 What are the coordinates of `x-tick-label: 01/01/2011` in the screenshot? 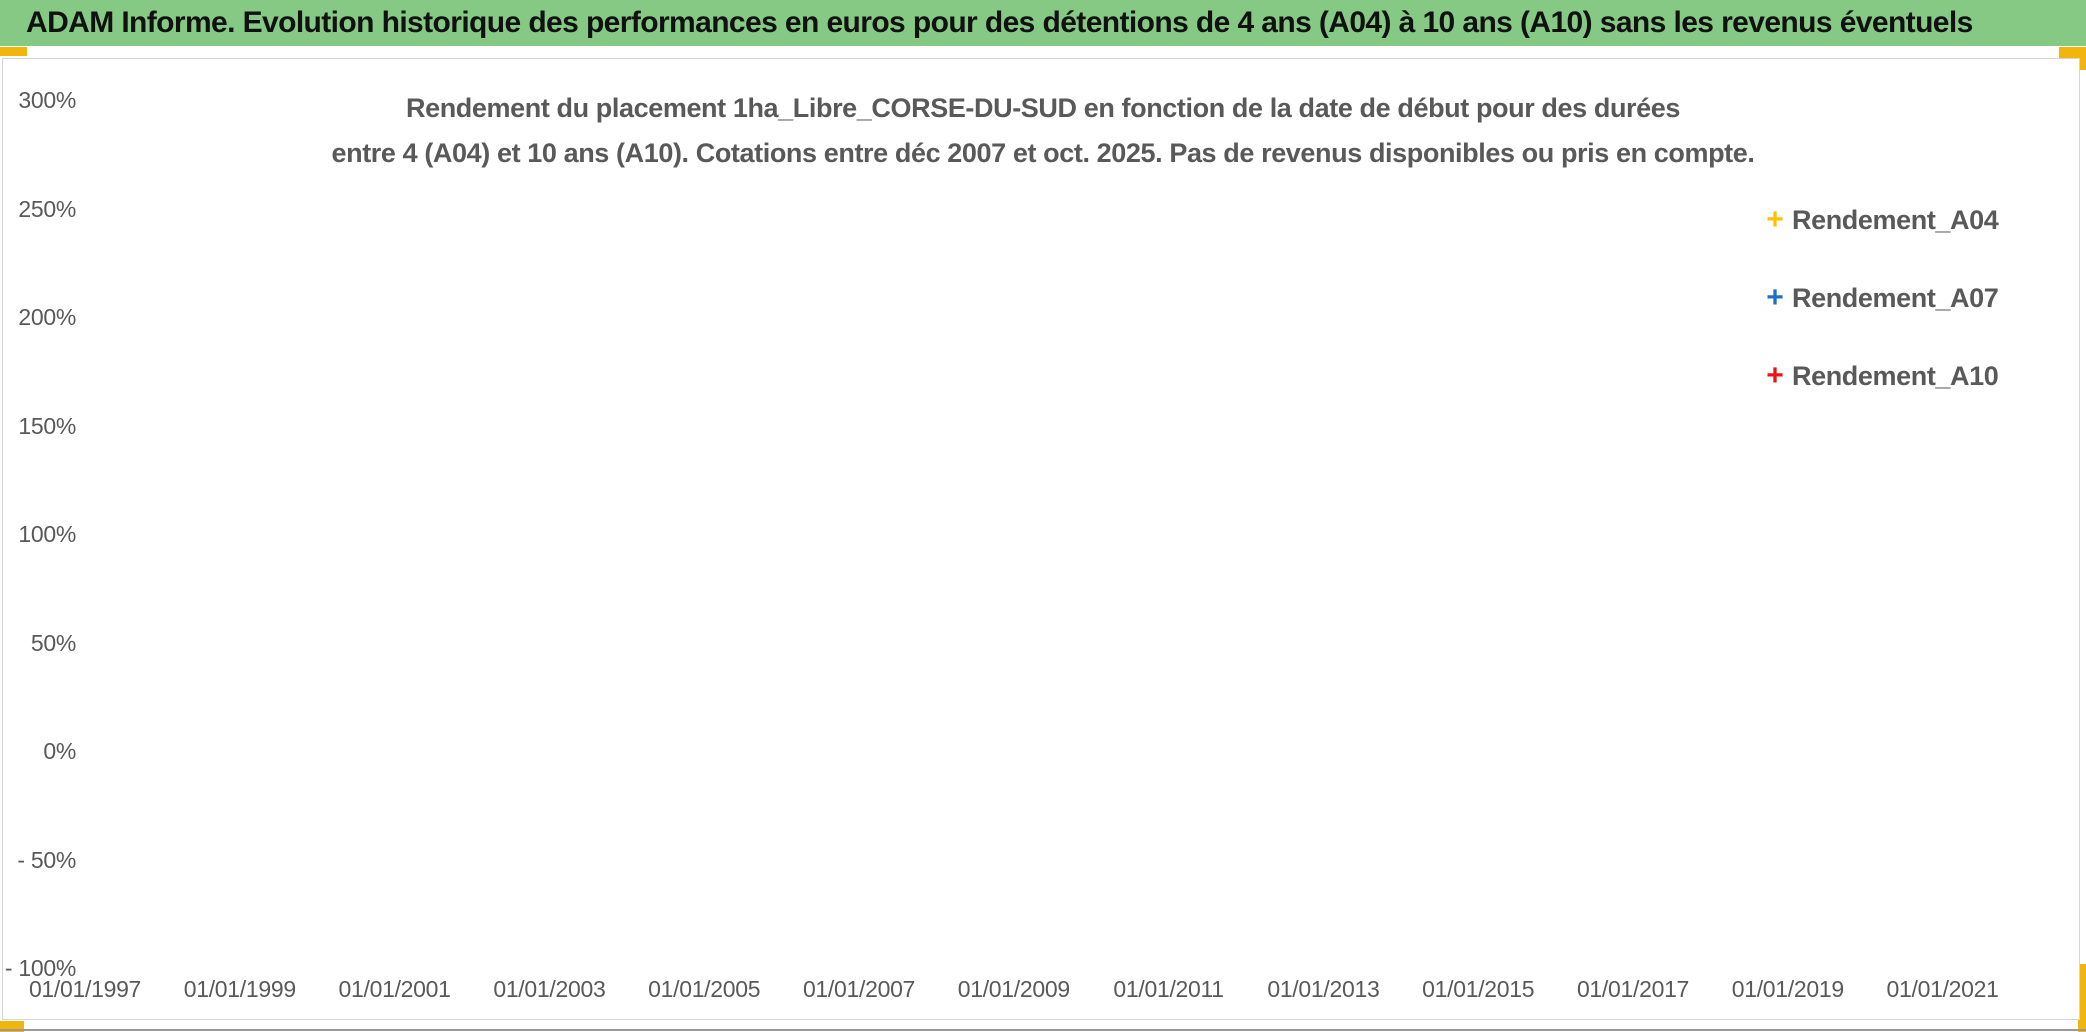 It's located at (1168, 989).